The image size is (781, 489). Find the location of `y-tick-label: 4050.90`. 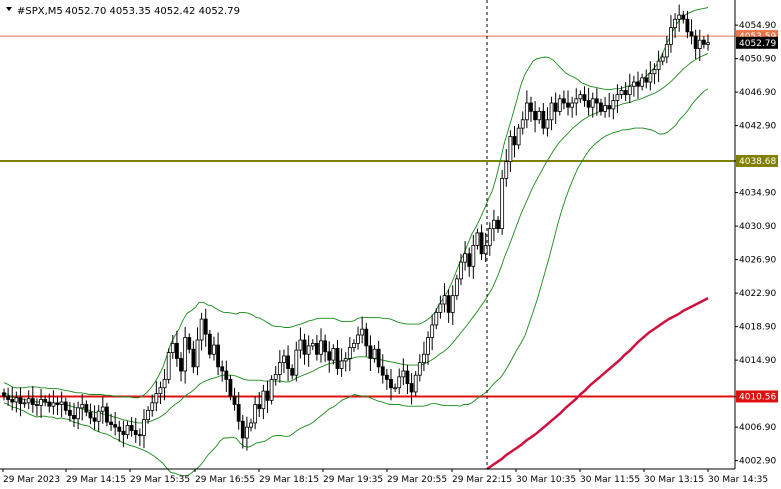

y-tick-label: 4050.90 is located at coordinates (757, 60).